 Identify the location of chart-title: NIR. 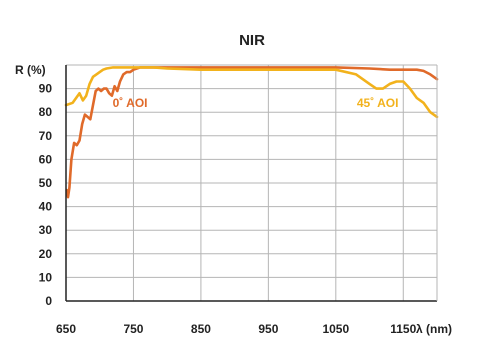
(252, 40).